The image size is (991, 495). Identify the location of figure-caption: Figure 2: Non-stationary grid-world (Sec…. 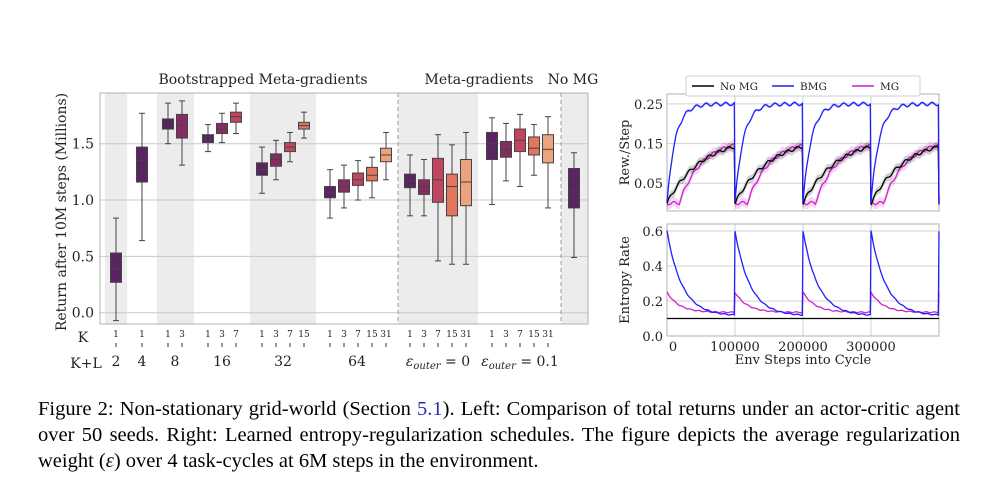
(499, 435).